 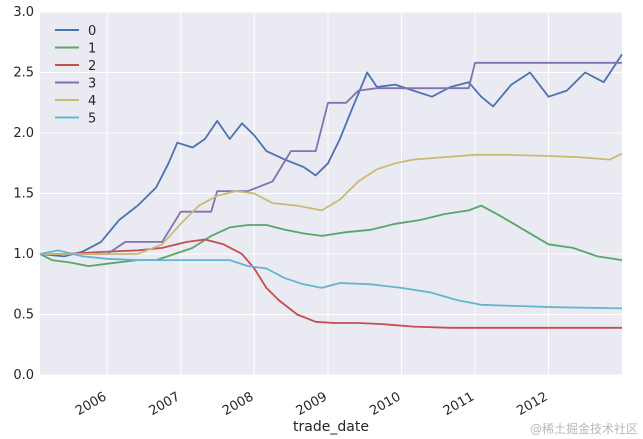 What do you see at coordinates (23, 254) in the screenshot?
I see `y-tick-label: 1.0` at bounding box center [23, 254].